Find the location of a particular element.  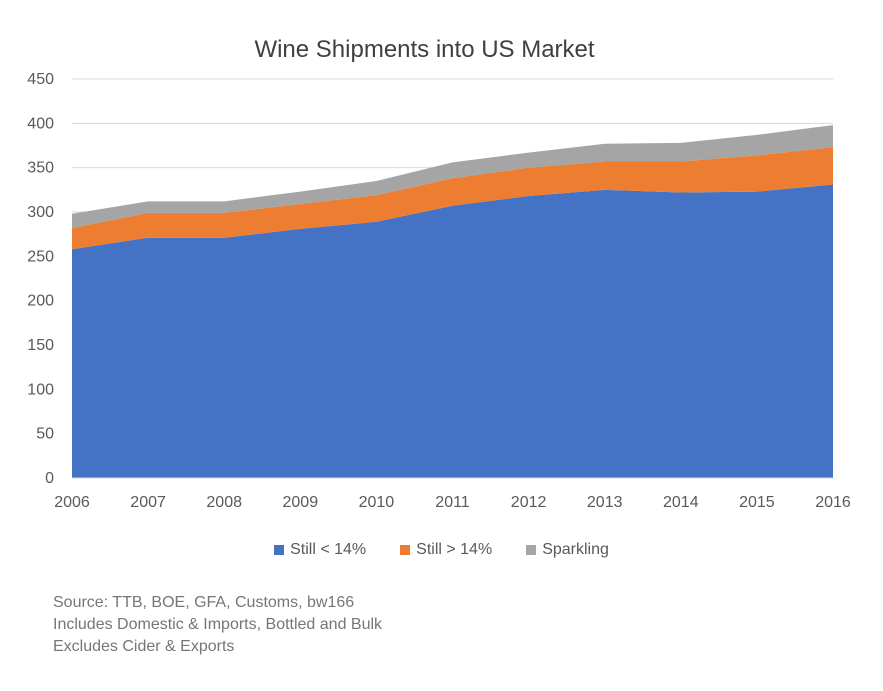

y-tick-label: 350 is located at coordinates (40, 168).